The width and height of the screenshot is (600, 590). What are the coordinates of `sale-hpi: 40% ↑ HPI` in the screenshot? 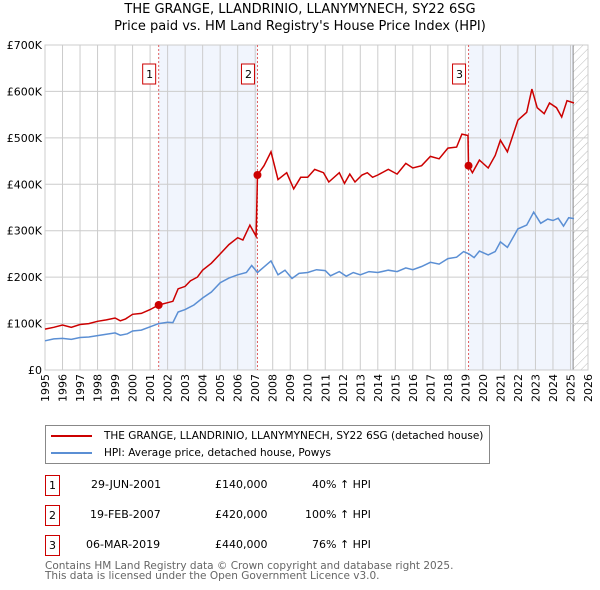 It's located at (341, 484).